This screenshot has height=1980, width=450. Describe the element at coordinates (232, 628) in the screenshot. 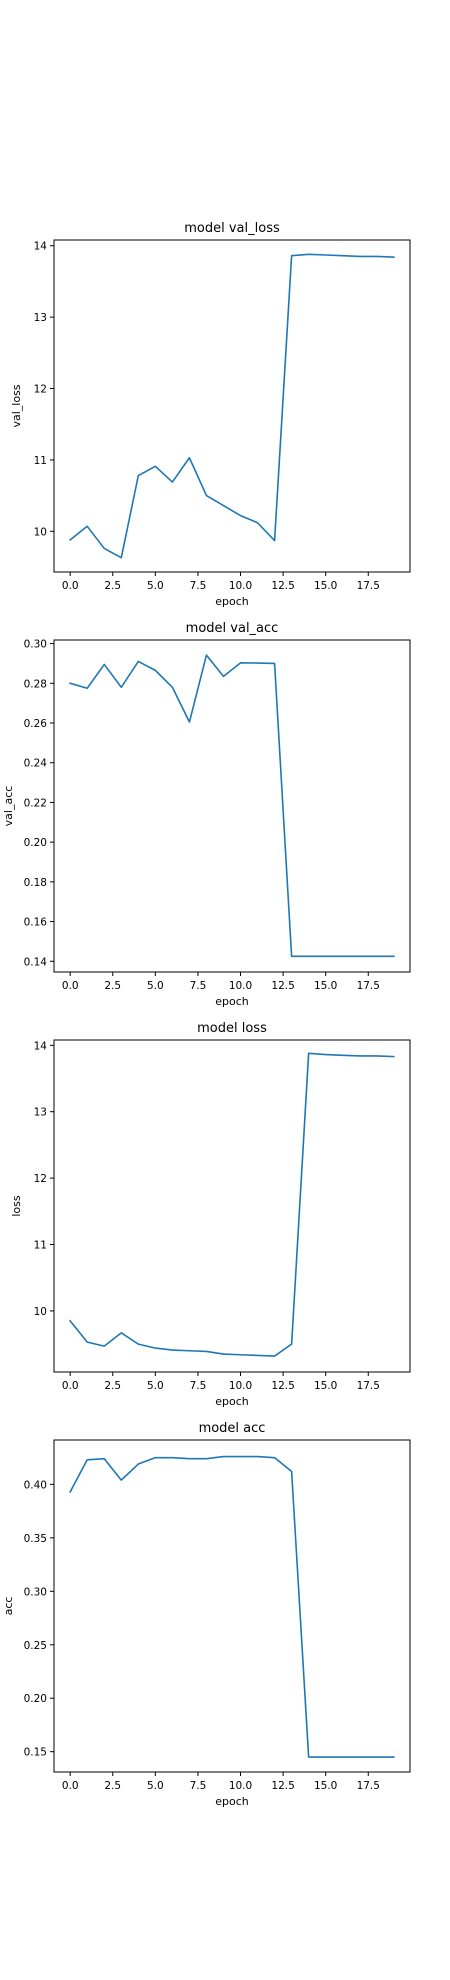

I see `chart-title: model val_acc` at that location.